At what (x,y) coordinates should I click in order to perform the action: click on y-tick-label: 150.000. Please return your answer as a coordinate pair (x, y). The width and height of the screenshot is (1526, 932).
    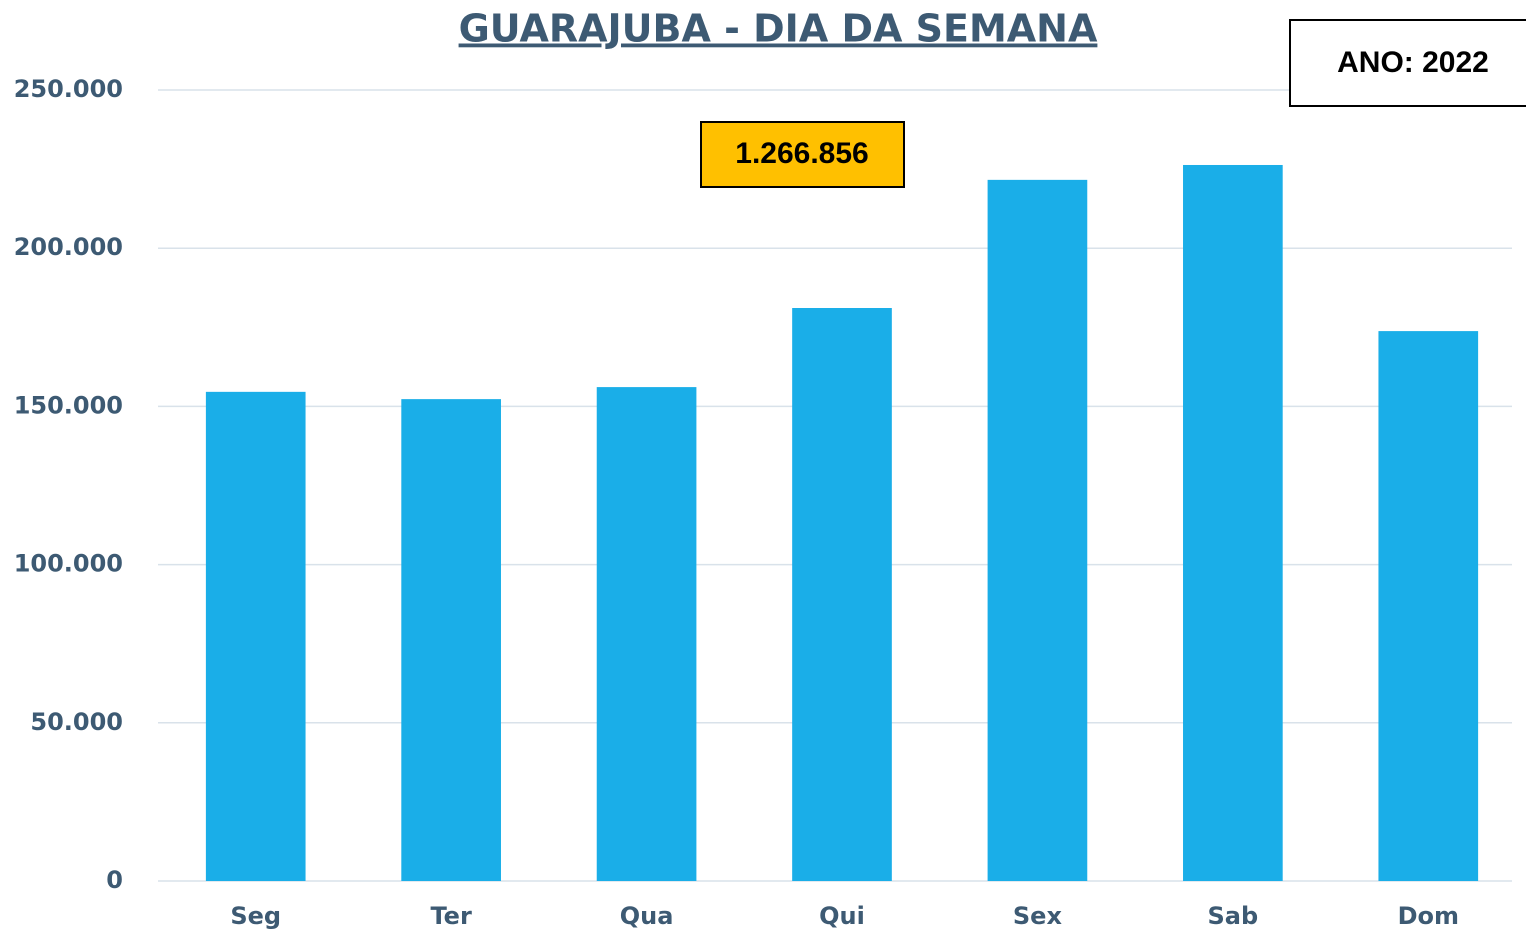
    Looking at the image, I should click on (68, 405).